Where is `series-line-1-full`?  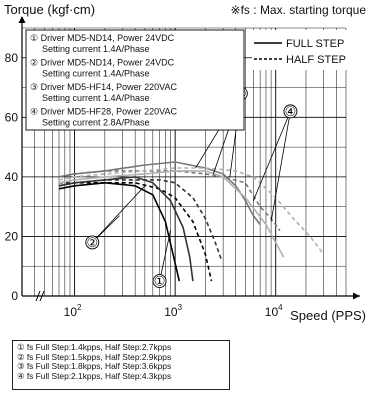 series-line-1-full is located at coordinates (119, 231).